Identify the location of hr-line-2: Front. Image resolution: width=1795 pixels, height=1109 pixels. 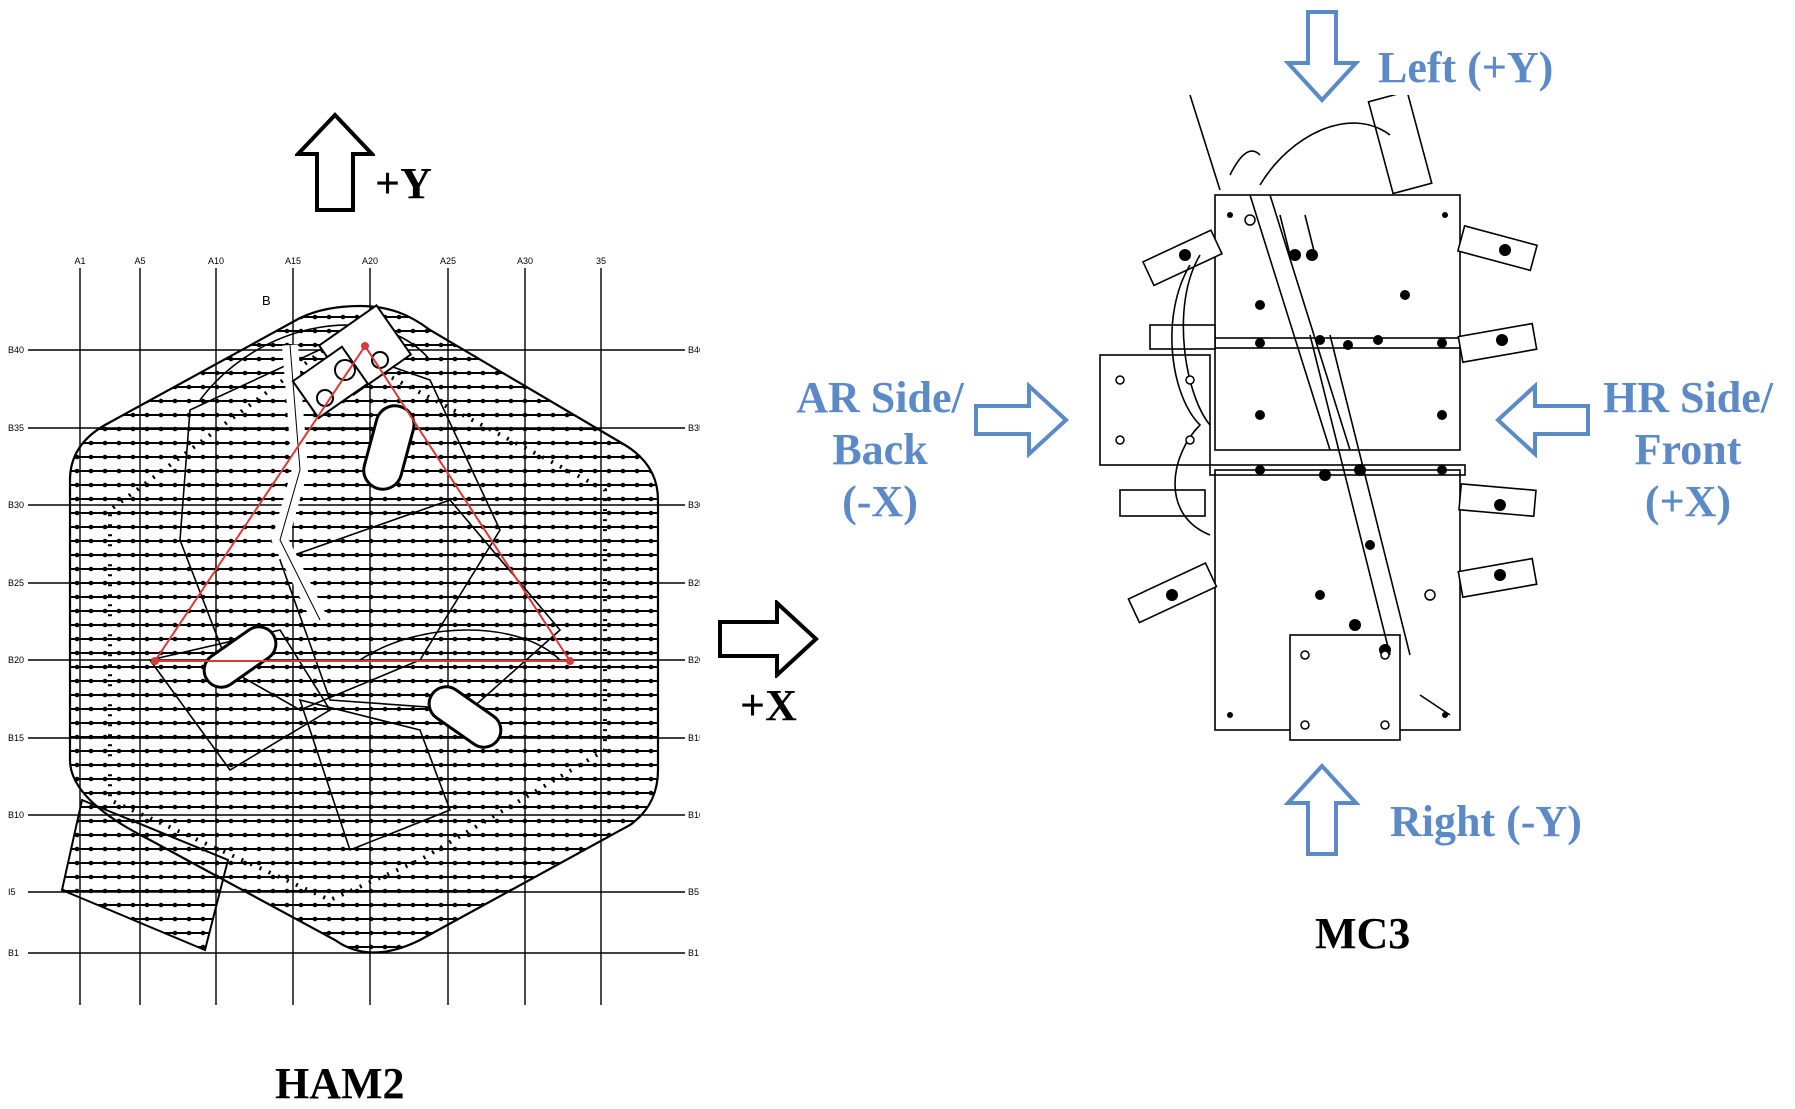
(1688, 449).